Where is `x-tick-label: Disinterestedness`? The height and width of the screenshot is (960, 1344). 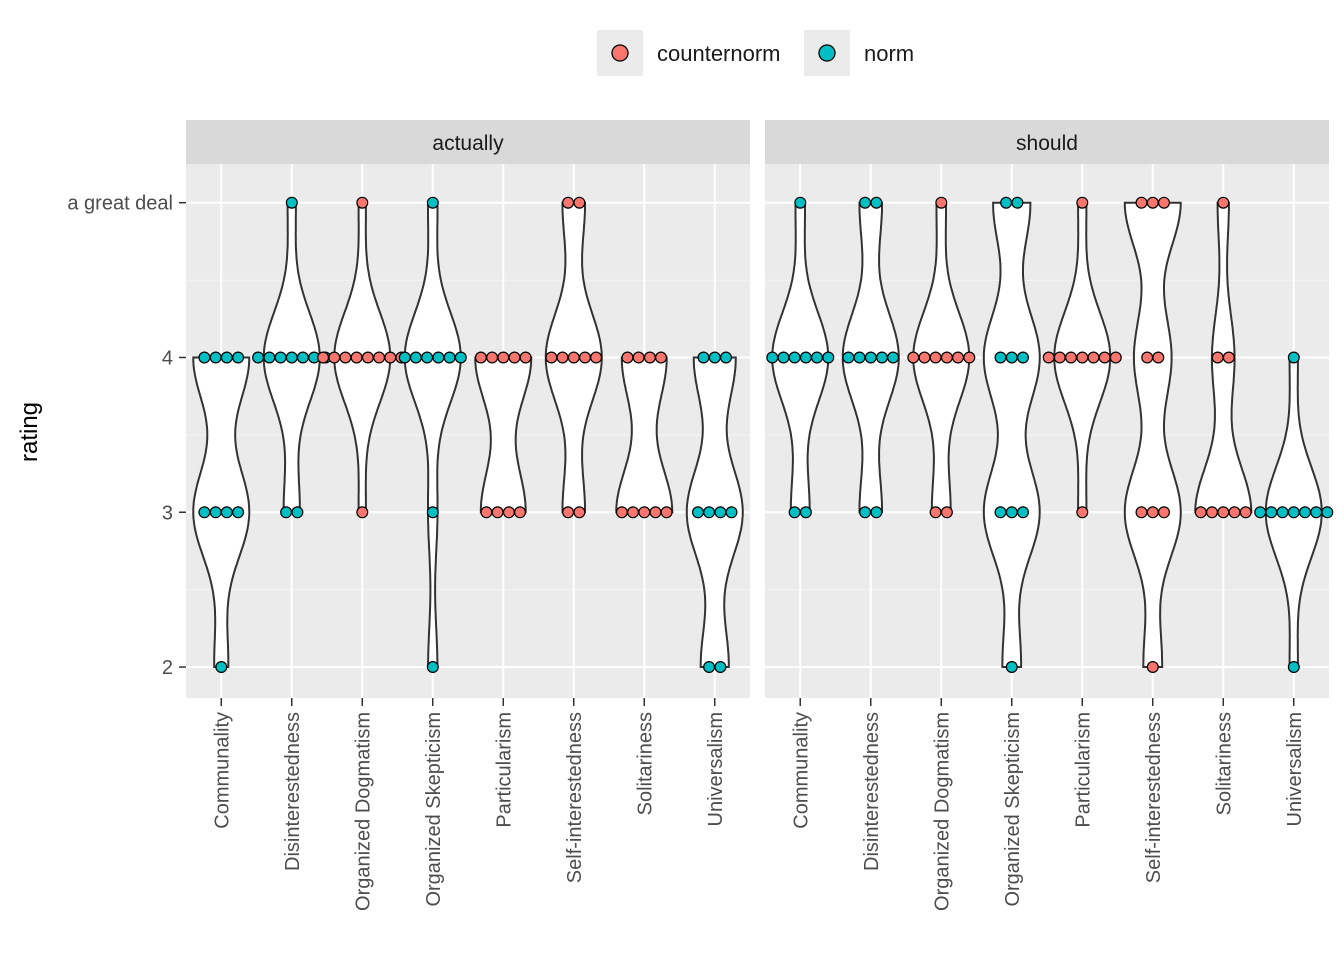
x-tick-label: Disinterestedness is located at coordinates (293, 791).